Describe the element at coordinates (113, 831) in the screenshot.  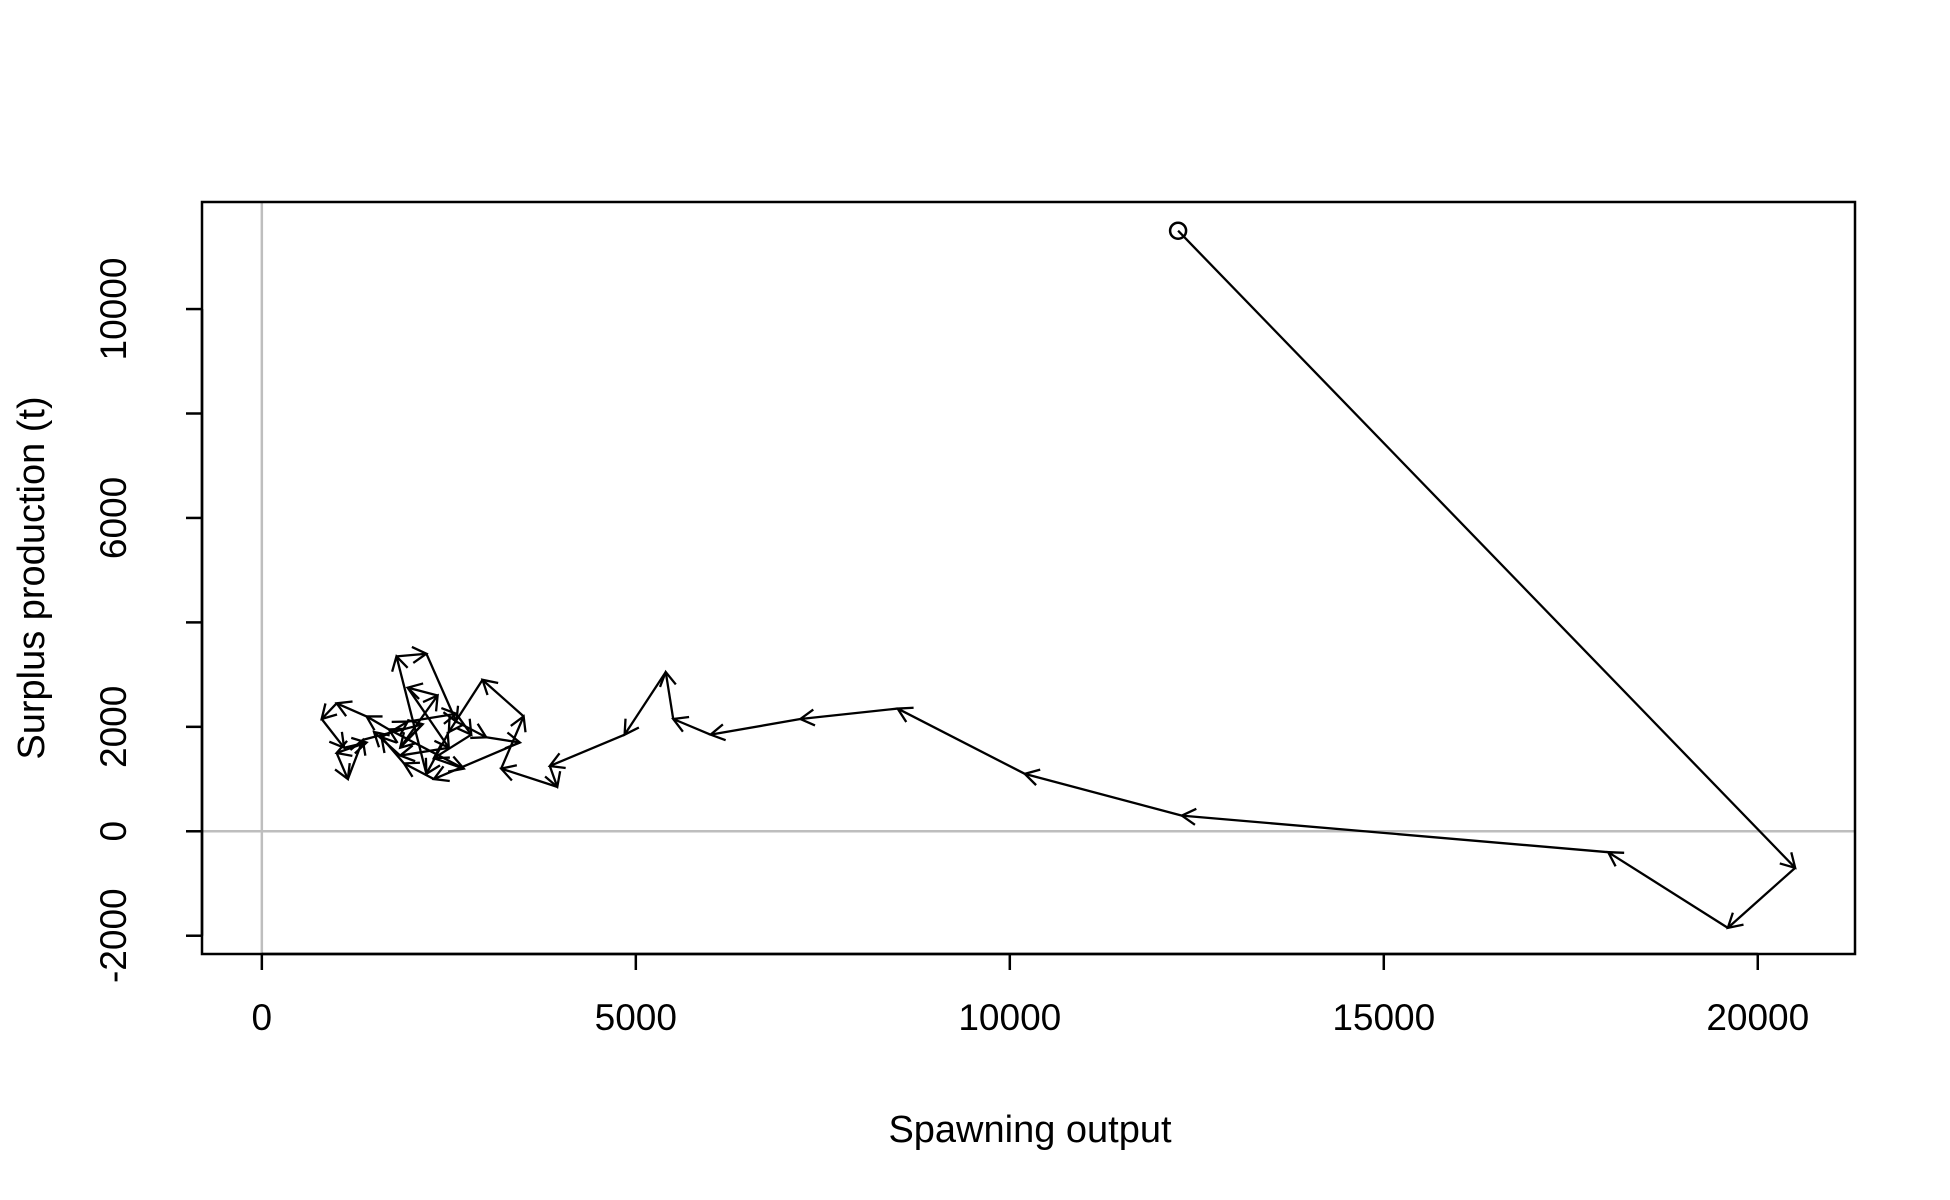
I see `y-tick-label: 0` at that location.